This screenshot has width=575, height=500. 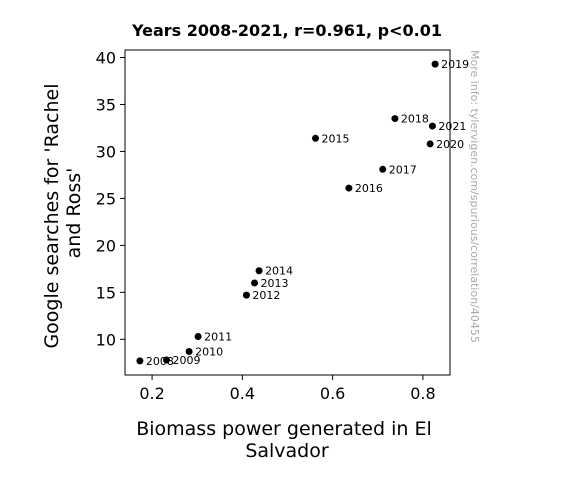 I want to click on x-tick-label: 0.6, so click(x=332, y=393).